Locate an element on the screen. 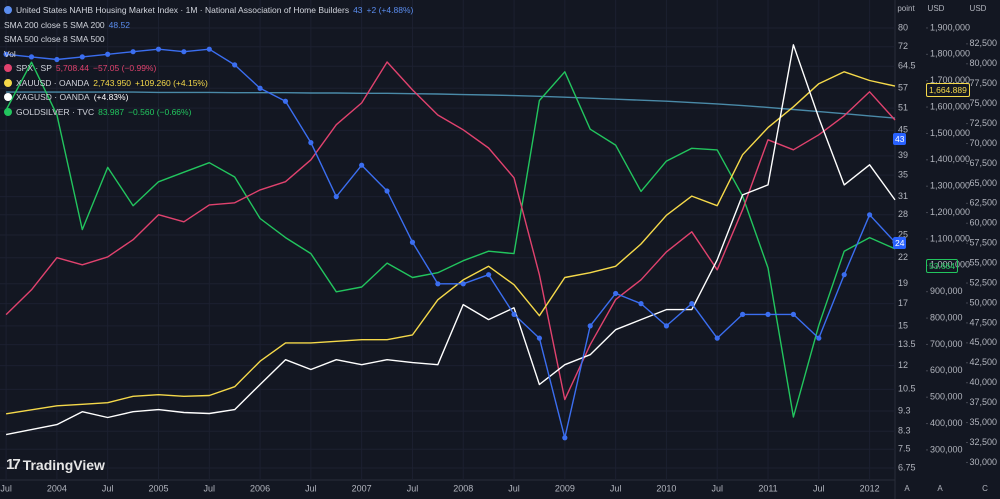 The height and width of the screenshot is (499, 1000). y-tick-label: 12 is located at coordinates (903, 365).